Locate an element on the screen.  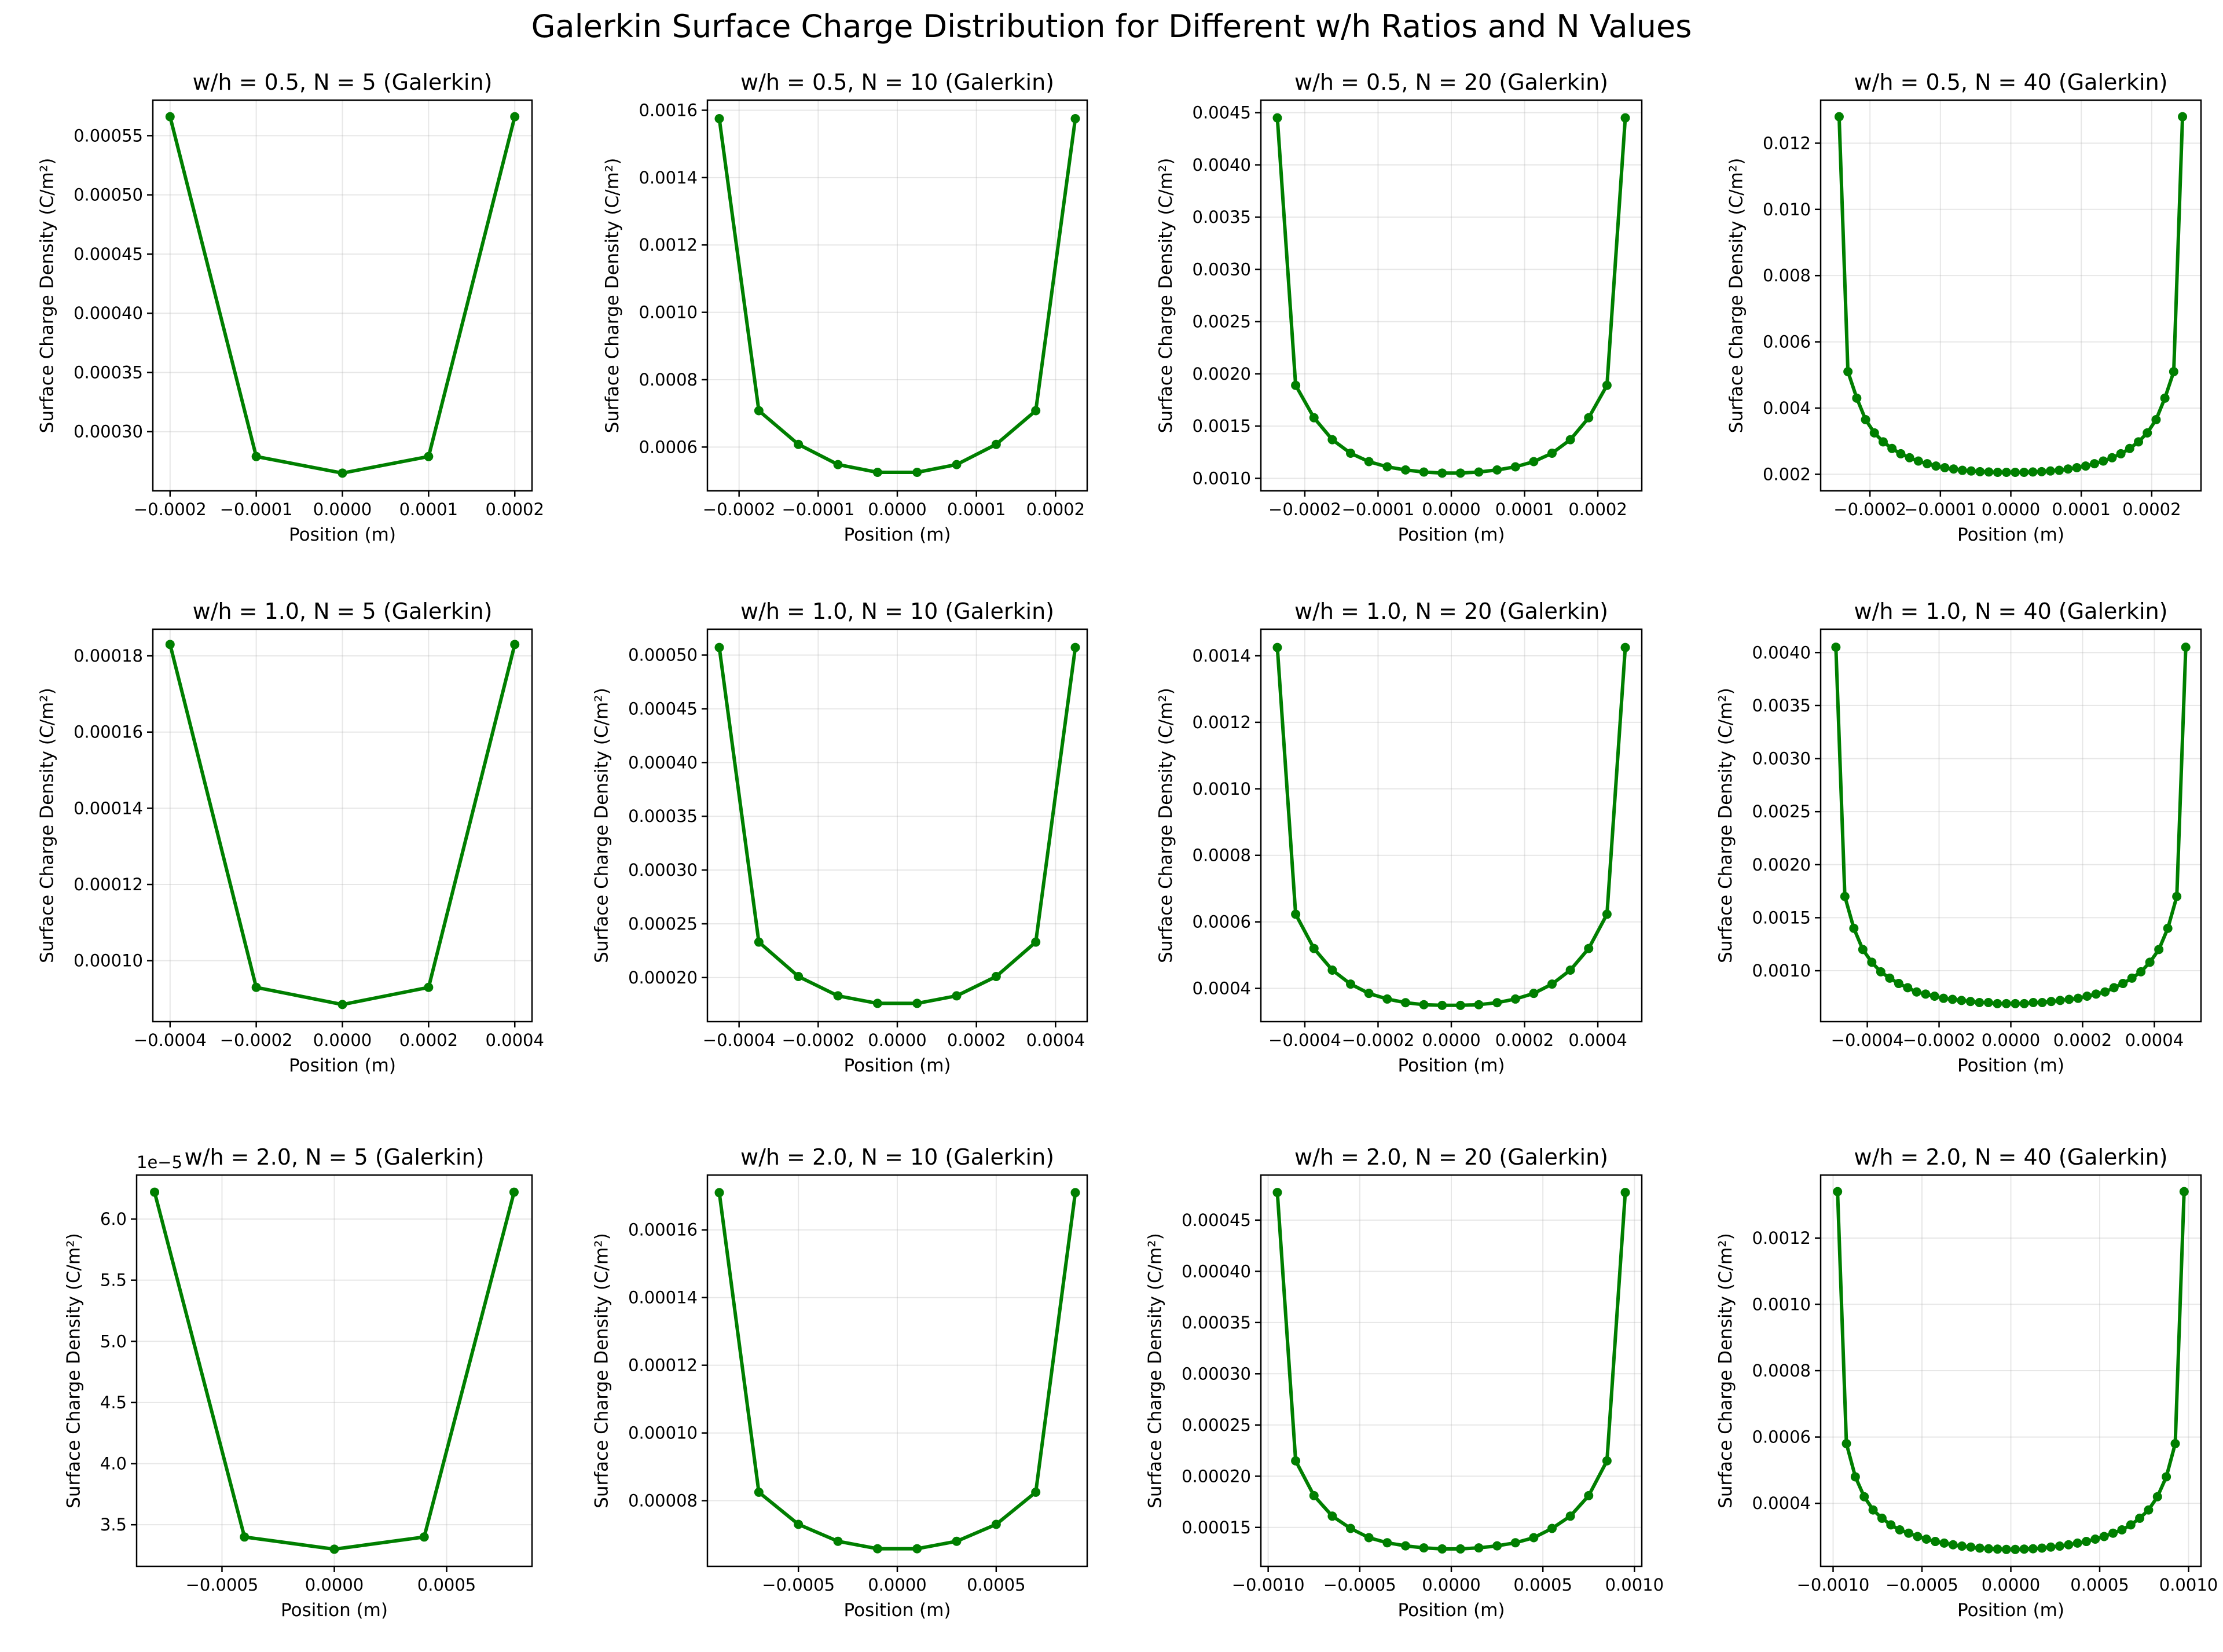
x-tick-label: 0.0002 is located at coordinates (2082, 1040).